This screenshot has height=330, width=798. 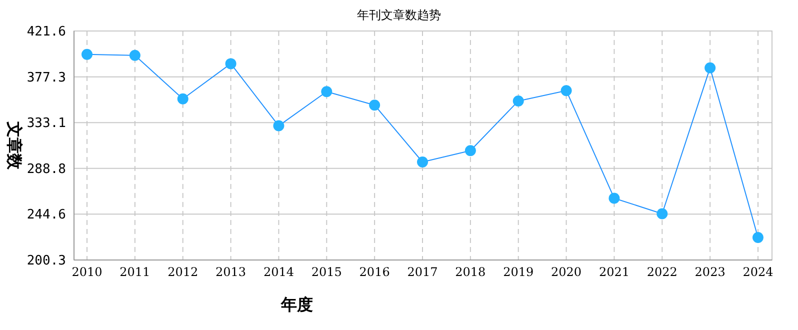 I want to click on x-tick-label: 2019, so click(x=518, y=272).